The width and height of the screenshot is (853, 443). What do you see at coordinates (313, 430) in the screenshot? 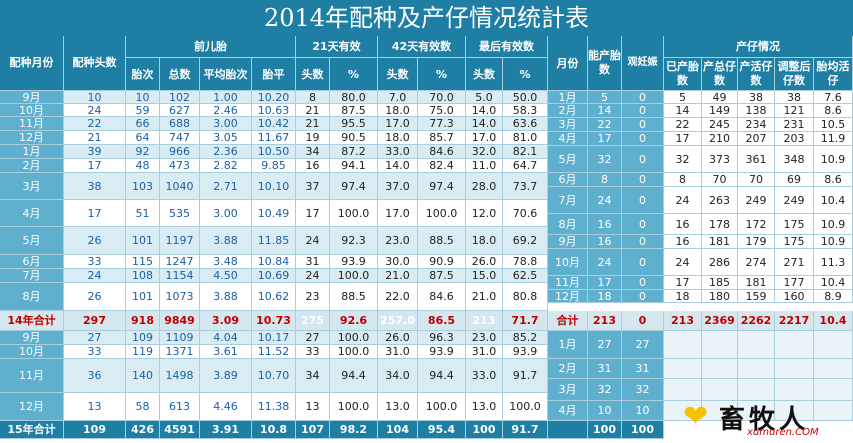
I see `total-row-2015: 107` at bounding box center [313, 430].